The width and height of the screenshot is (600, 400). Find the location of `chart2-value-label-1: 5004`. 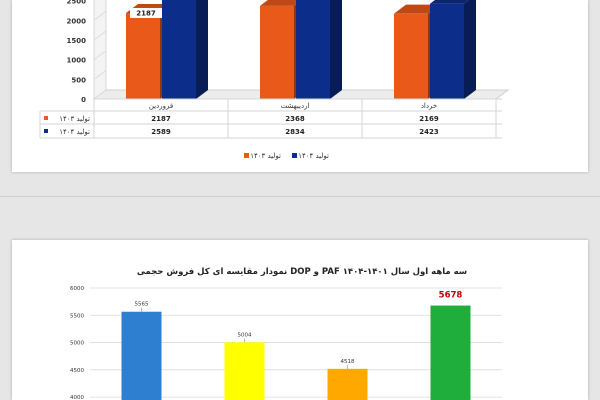

chart2-value-label-1: 5004 is located at coordinates (245, 335).